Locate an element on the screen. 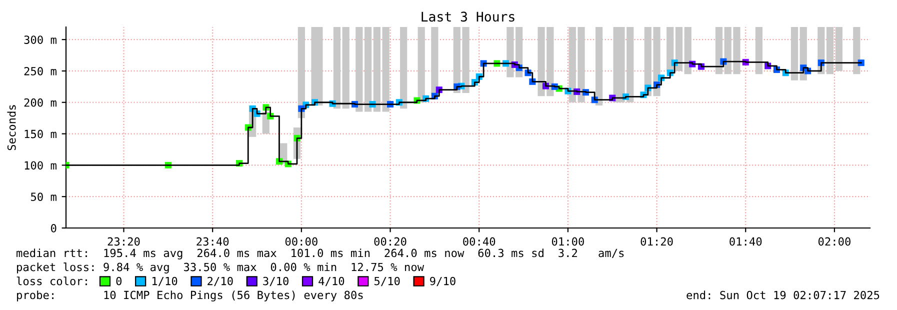  legend-label: 1/10 is located at coordinates (165, 281).